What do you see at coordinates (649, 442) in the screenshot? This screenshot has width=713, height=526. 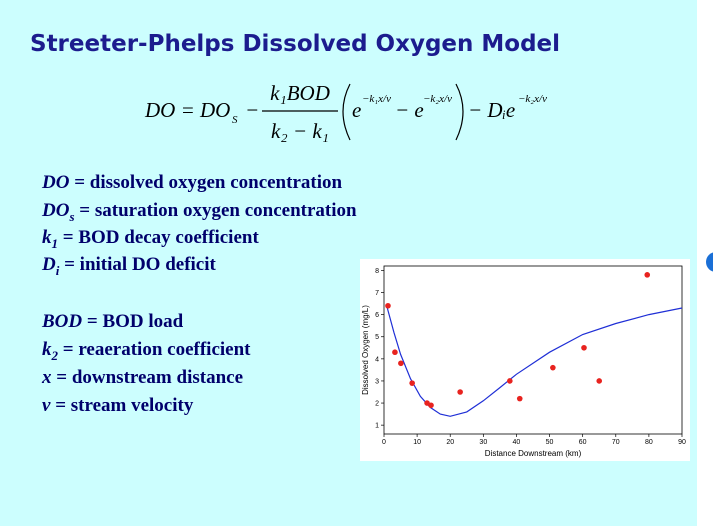 I see `x-tick-label: 80` at bounding box center [649, 442].